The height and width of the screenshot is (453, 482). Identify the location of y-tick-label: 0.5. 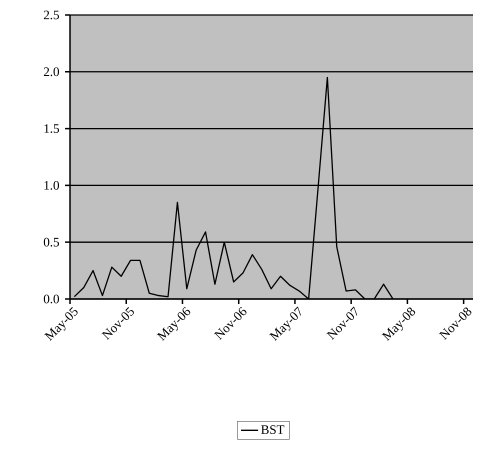
(51, 242).